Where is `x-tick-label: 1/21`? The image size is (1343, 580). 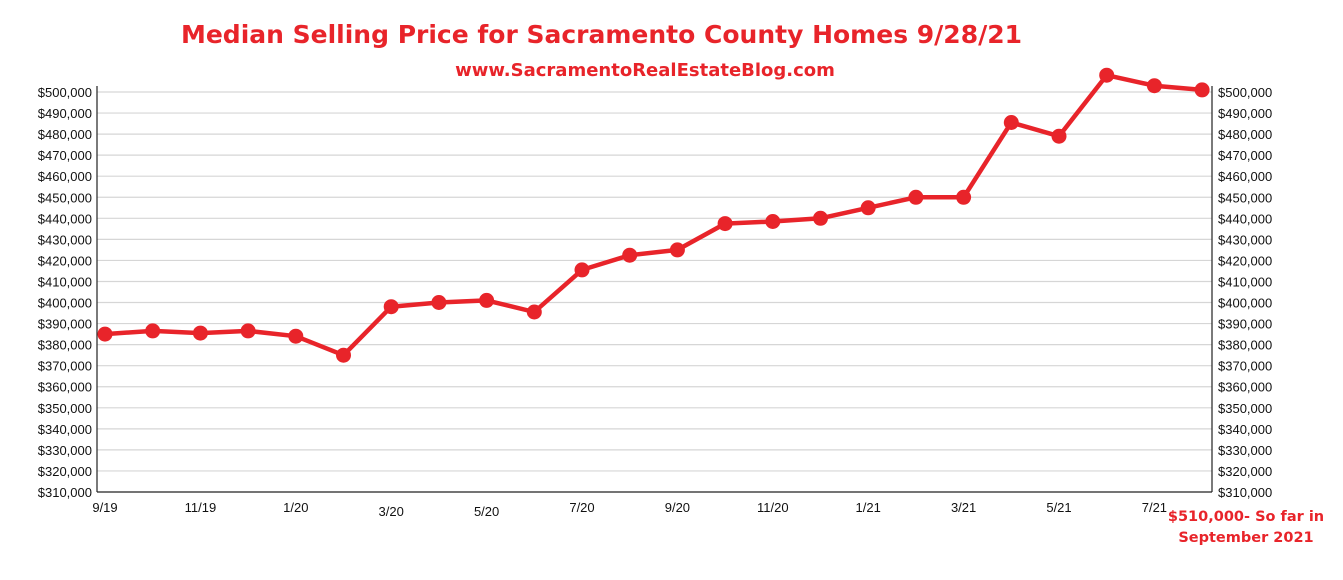
x-tick-label: 1/21 is located at coordinates (868, 507).